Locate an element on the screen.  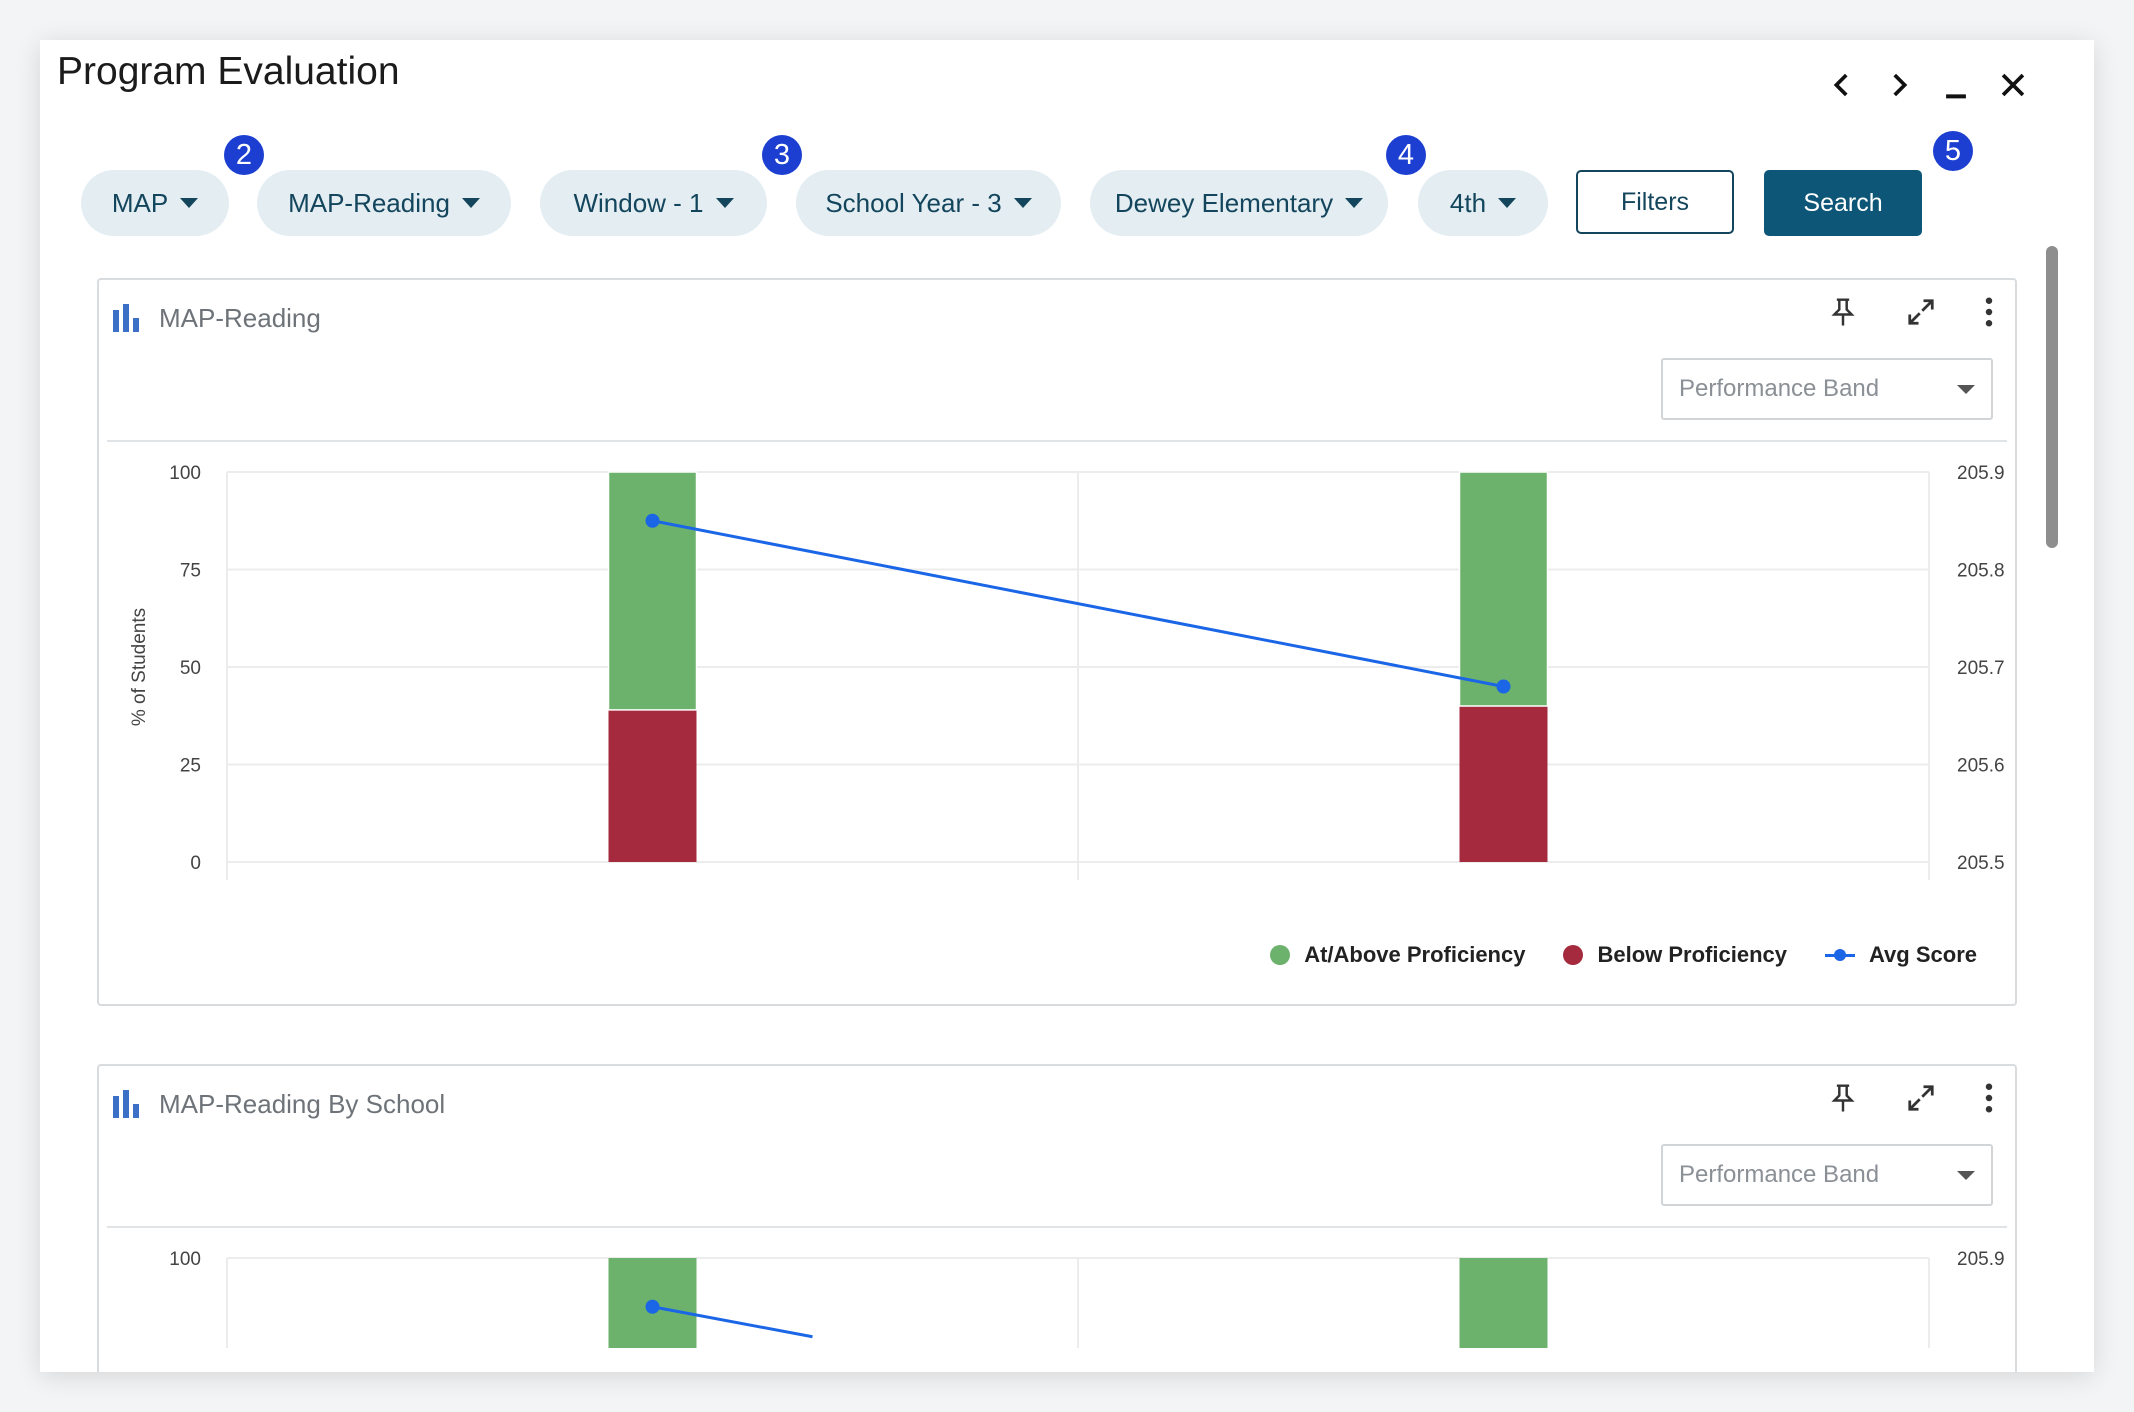
school-dropdown: Dewey Elementary is located at coordinates (1239, 203).